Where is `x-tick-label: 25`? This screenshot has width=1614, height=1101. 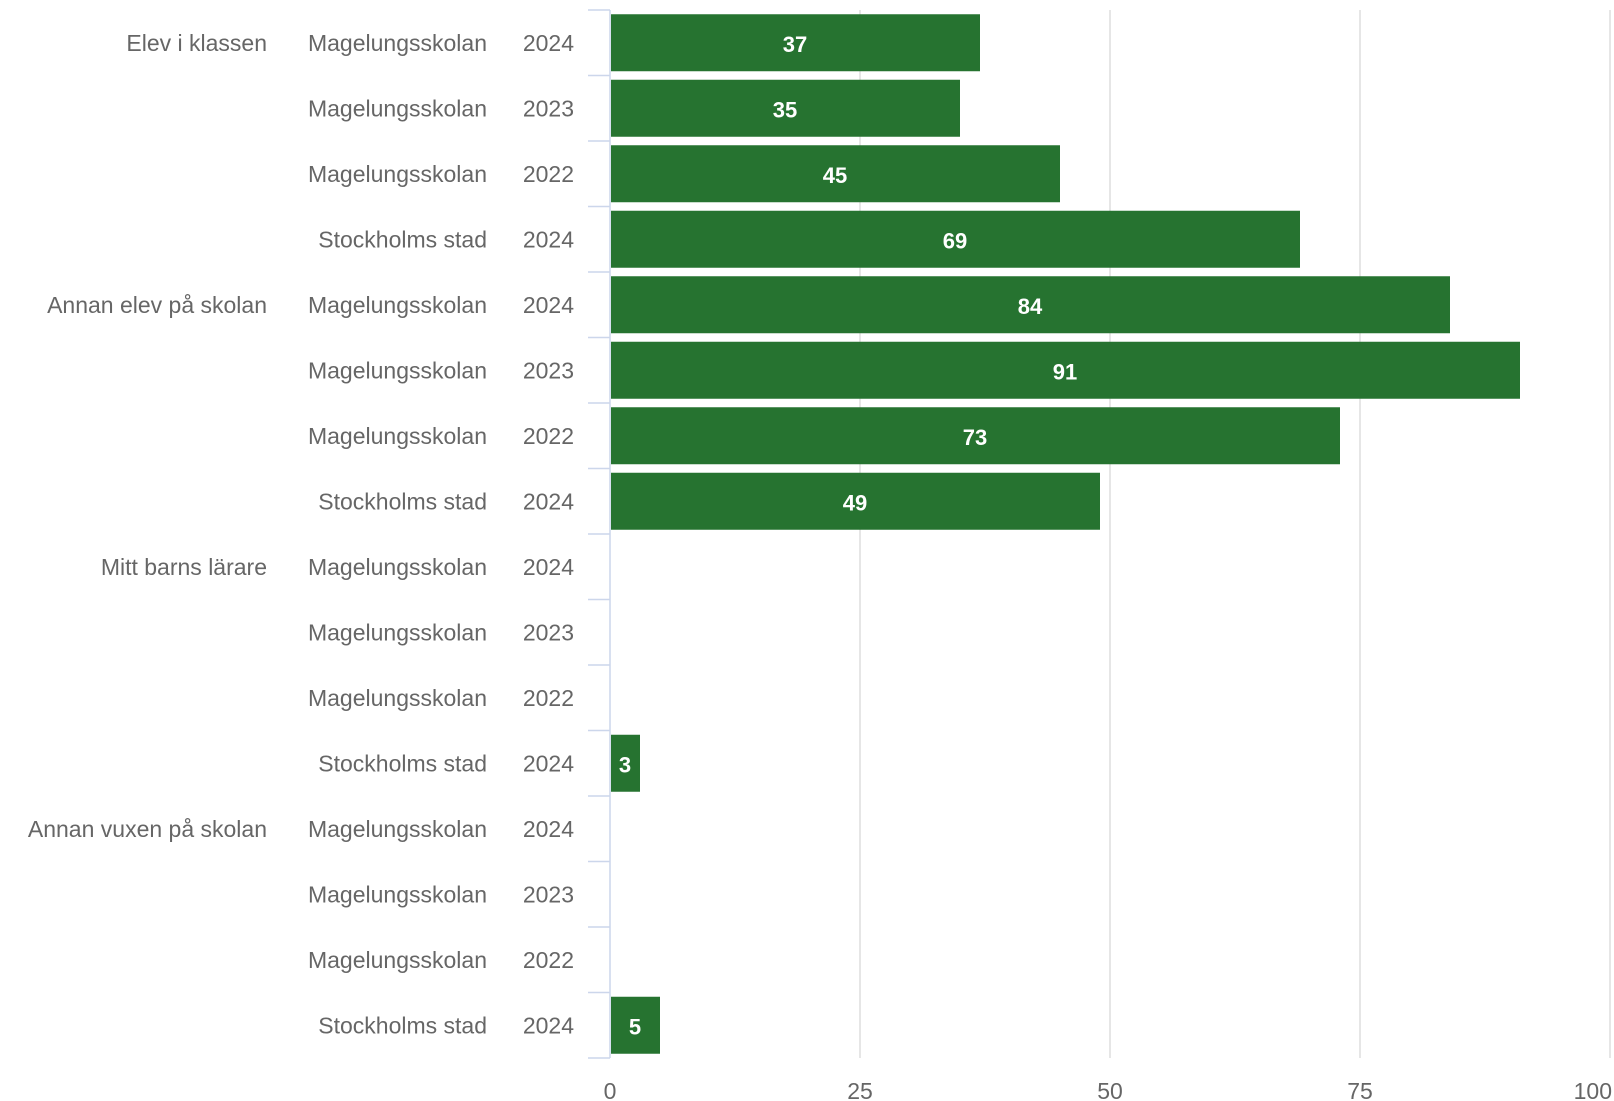 x-tick-label: 25 is located at coordinates (860, 1089).